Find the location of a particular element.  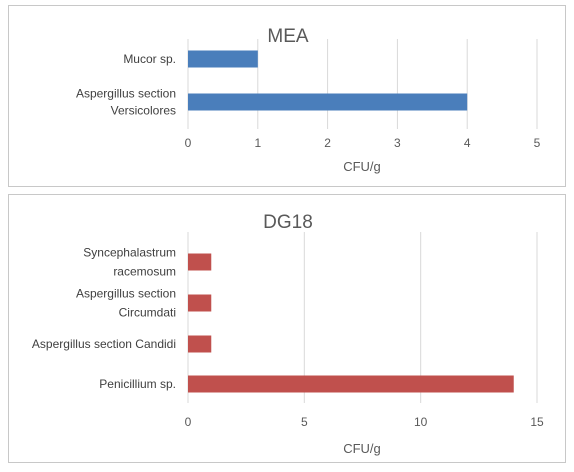

x-tick-label: 4 is located at coordinates (467, 143).